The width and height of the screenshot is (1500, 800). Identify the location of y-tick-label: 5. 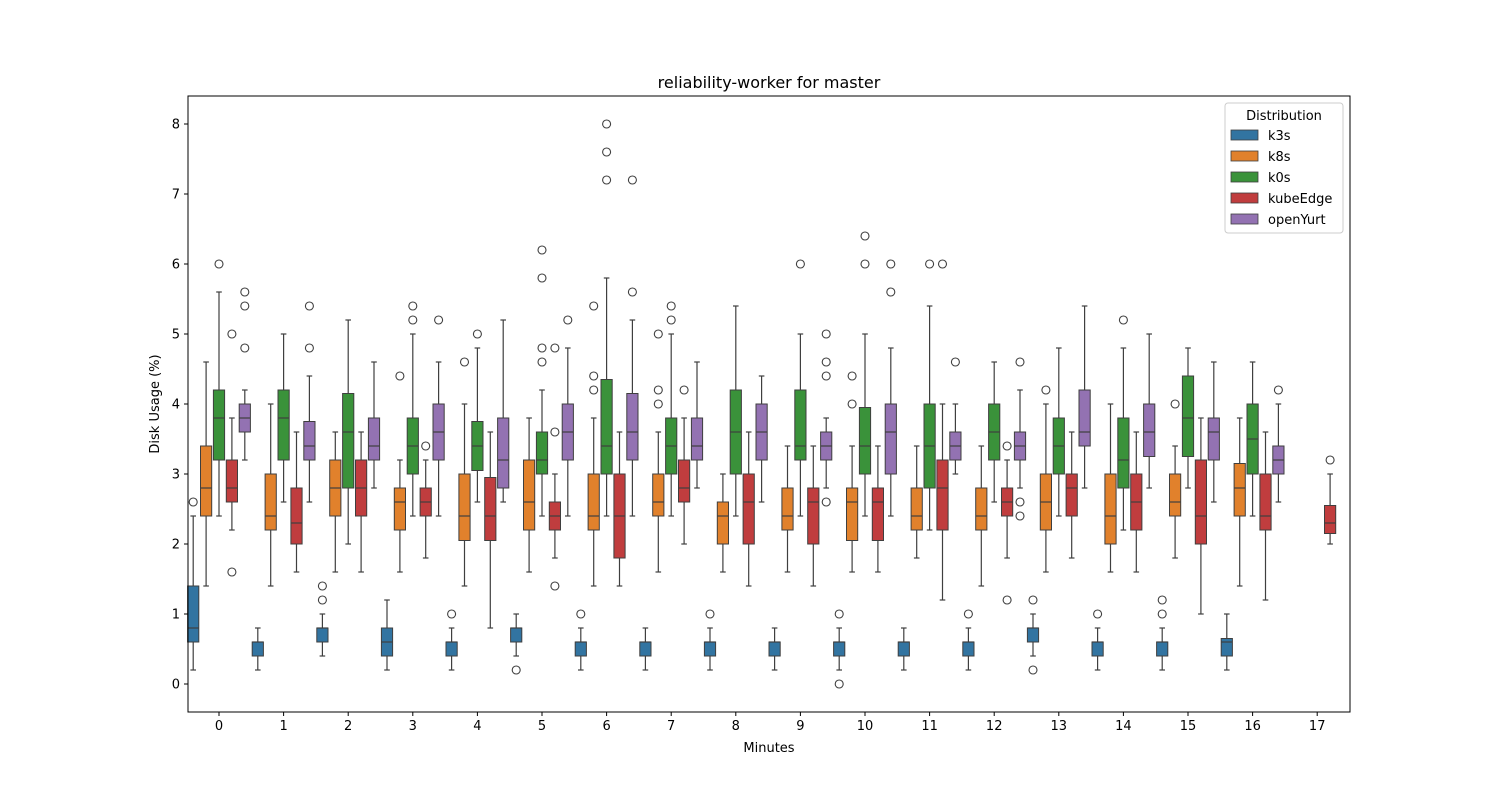
(176, 335).